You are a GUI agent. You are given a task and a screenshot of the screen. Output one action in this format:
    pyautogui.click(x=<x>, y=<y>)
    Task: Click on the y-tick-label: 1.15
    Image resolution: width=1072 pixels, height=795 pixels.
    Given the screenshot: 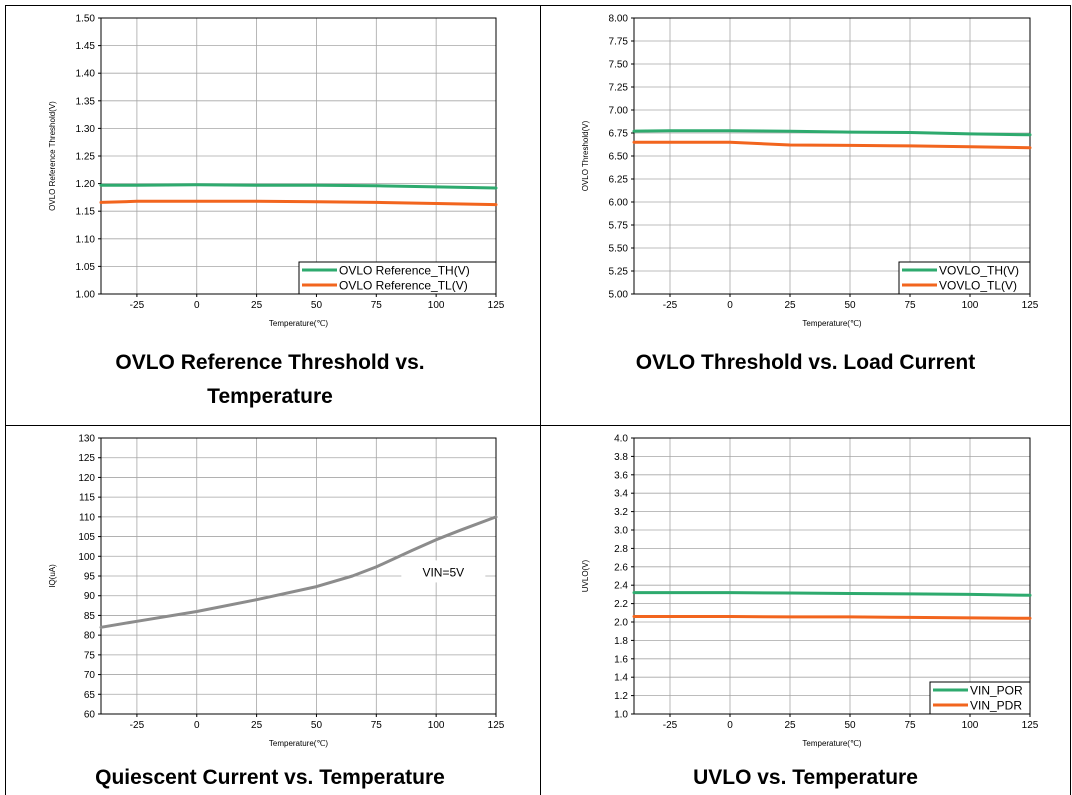 What is the action you would take?
    pyautogui.click(x=86, y=212)
    